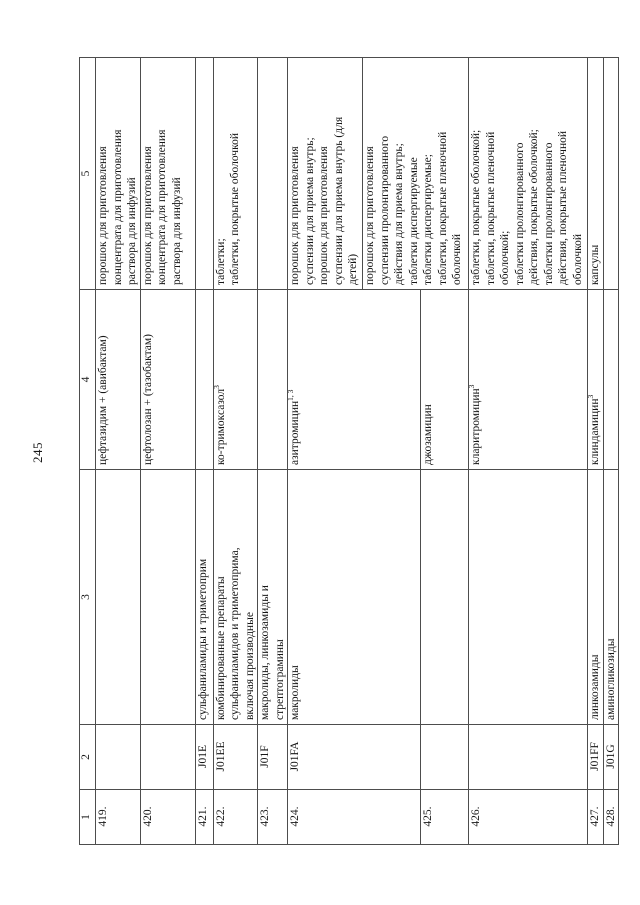 This screenshot has height=905, width=640. What do you see at coordinates (354, 757) in the screenshot?
I see `atc-code-cell: J01FA` at bounding box center [354, 757].